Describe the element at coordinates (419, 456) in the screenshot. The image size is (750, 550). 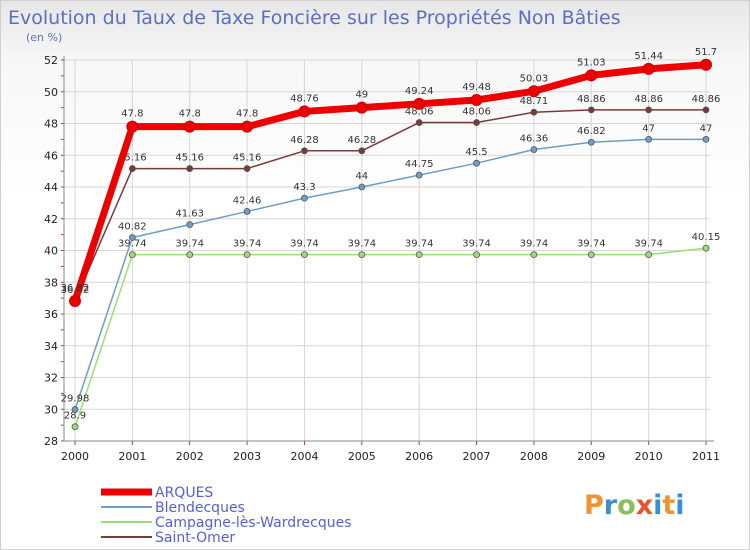
I see `x-tick-label: 2006` at that location.